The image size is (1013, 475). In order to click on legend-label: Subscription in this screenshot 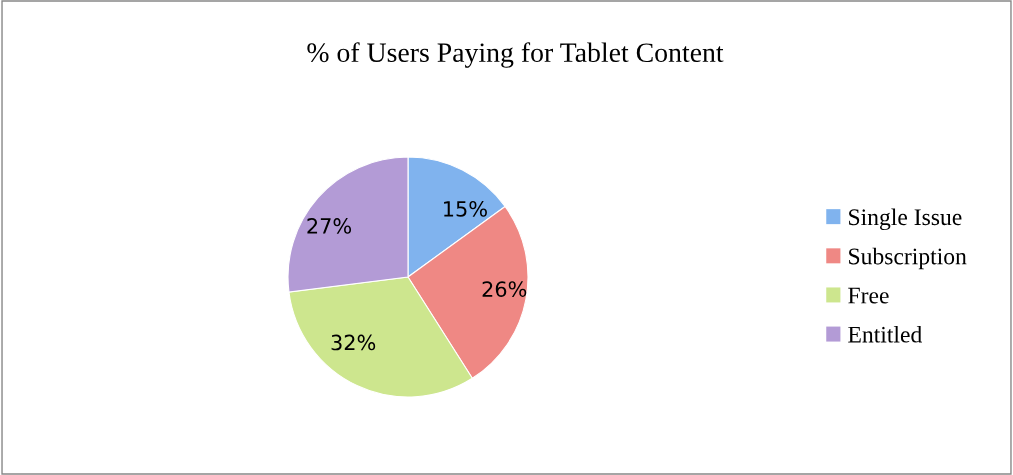, I will do `click(908, 258)`.